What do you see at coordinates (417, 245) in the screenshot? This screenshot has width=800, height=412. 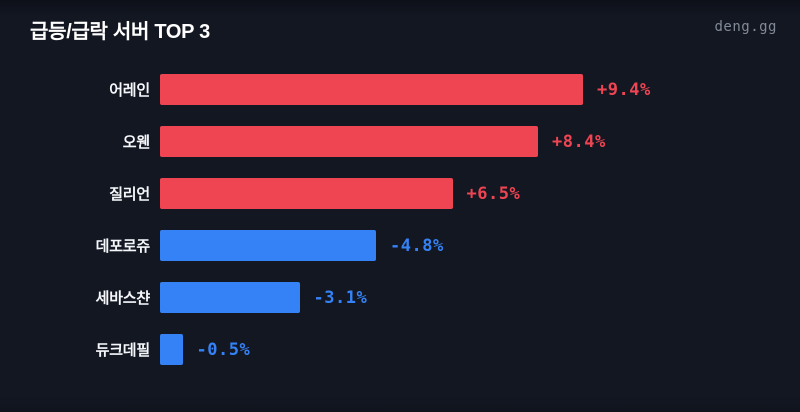 I see `value-percent-label: -4.8%` at bounding box center [417, 245].